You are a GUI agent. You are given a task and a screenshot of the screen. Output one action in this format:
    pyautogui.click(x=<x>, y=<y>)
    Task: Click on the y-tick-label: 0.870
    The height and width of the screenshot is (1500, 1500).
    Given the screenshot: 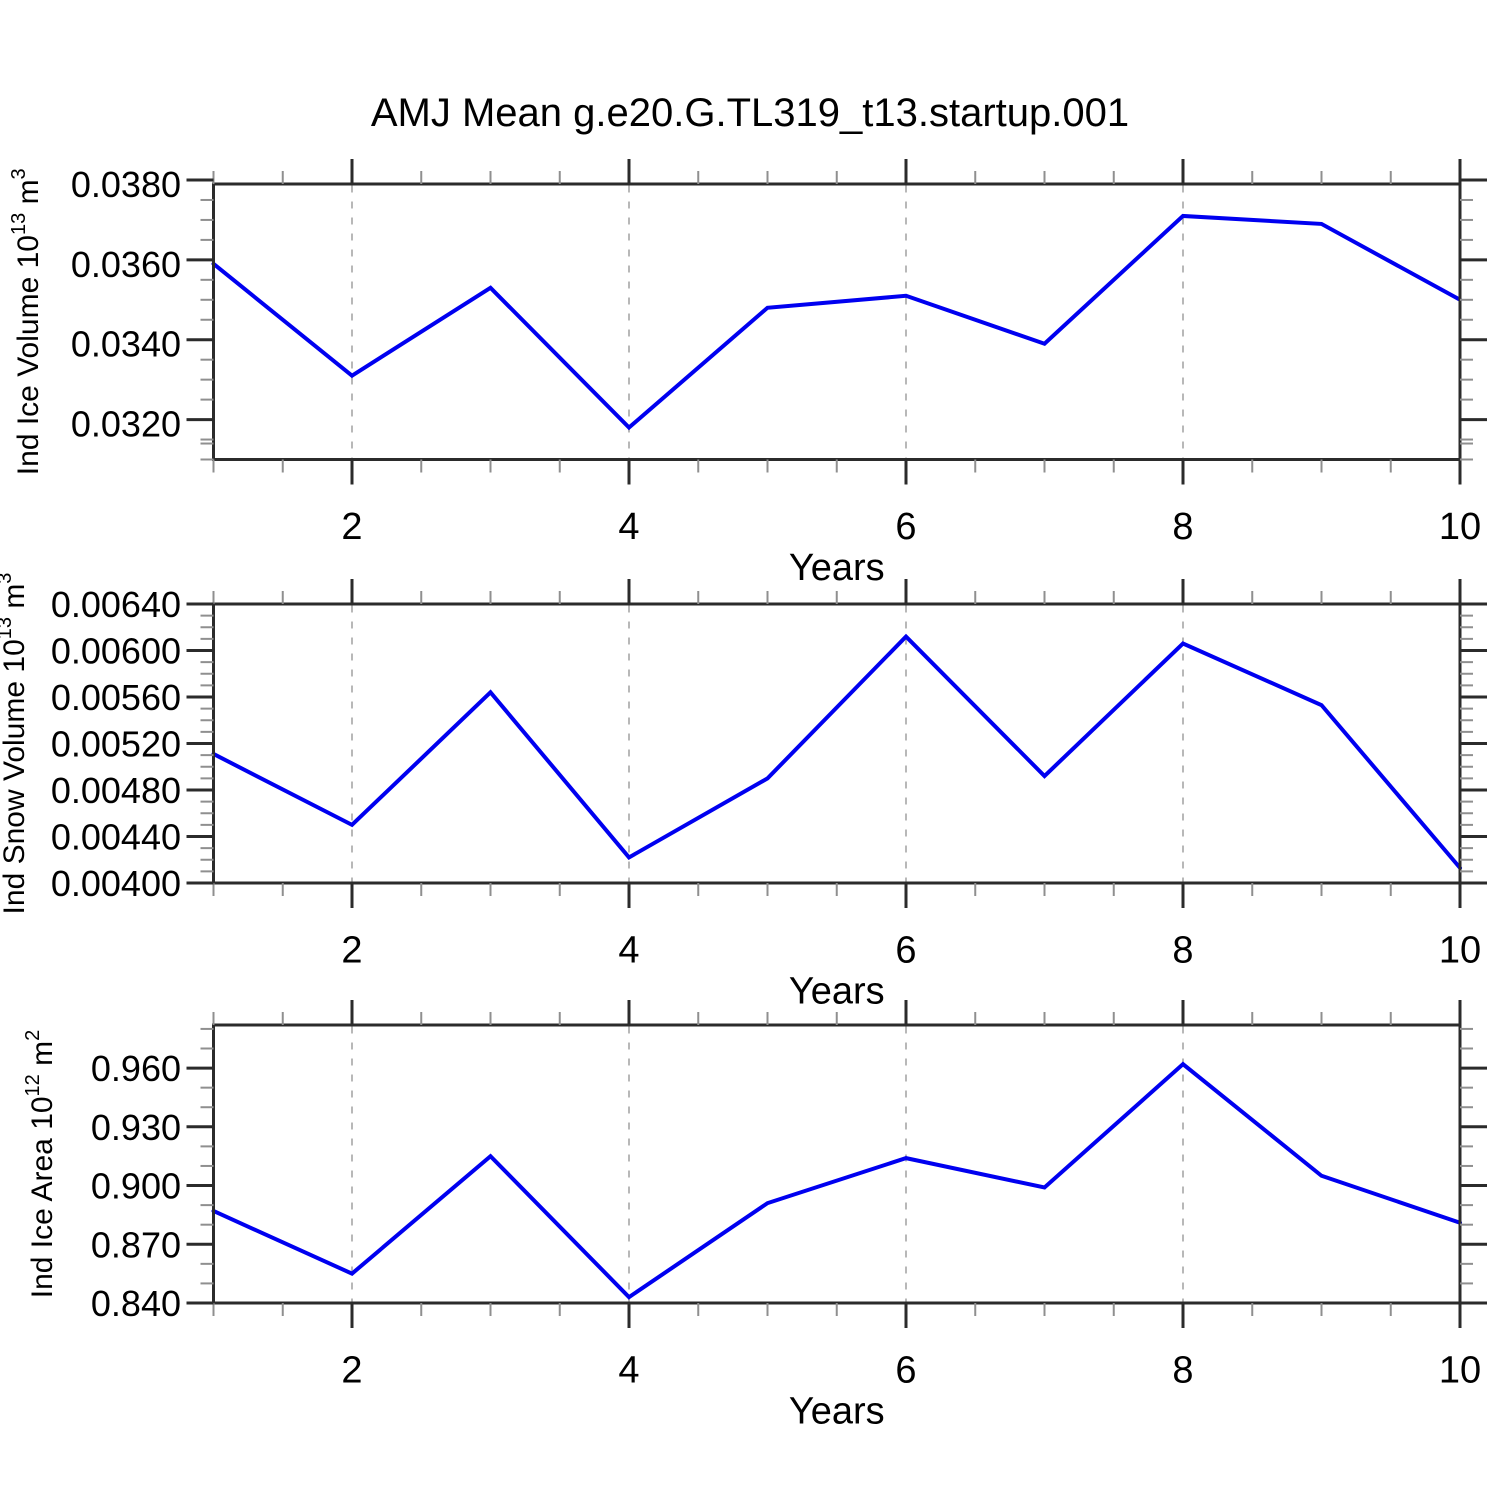 What is the action you would take?
    pyautogui.click(x=136, y=1244)
    